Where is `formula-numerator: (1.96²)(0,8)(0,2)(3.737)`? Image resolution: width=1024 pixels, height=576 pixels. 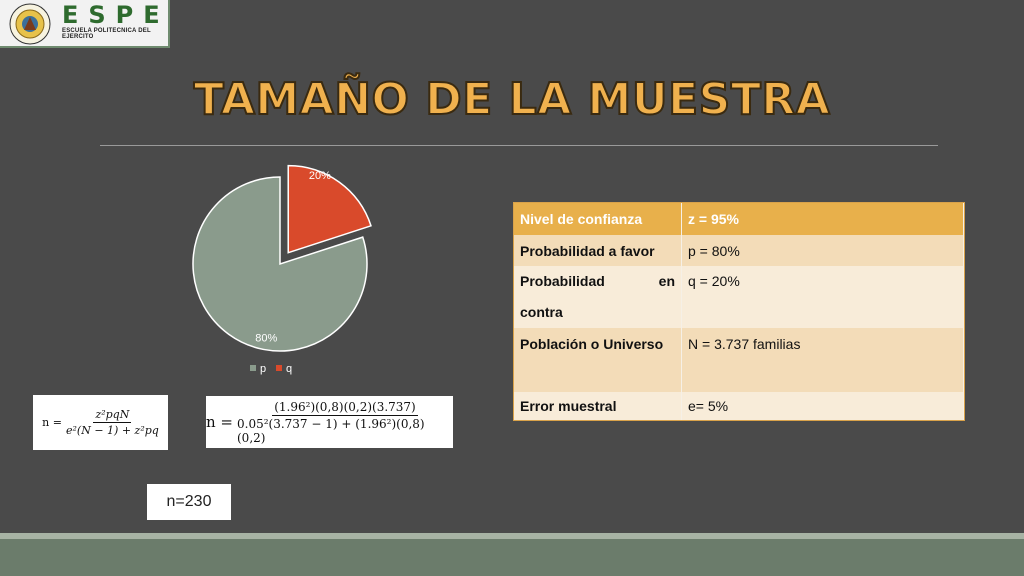
formula-numerator: (1.96²)(0,8)(0,2)(3.737) is located at coordinates (345, 407).